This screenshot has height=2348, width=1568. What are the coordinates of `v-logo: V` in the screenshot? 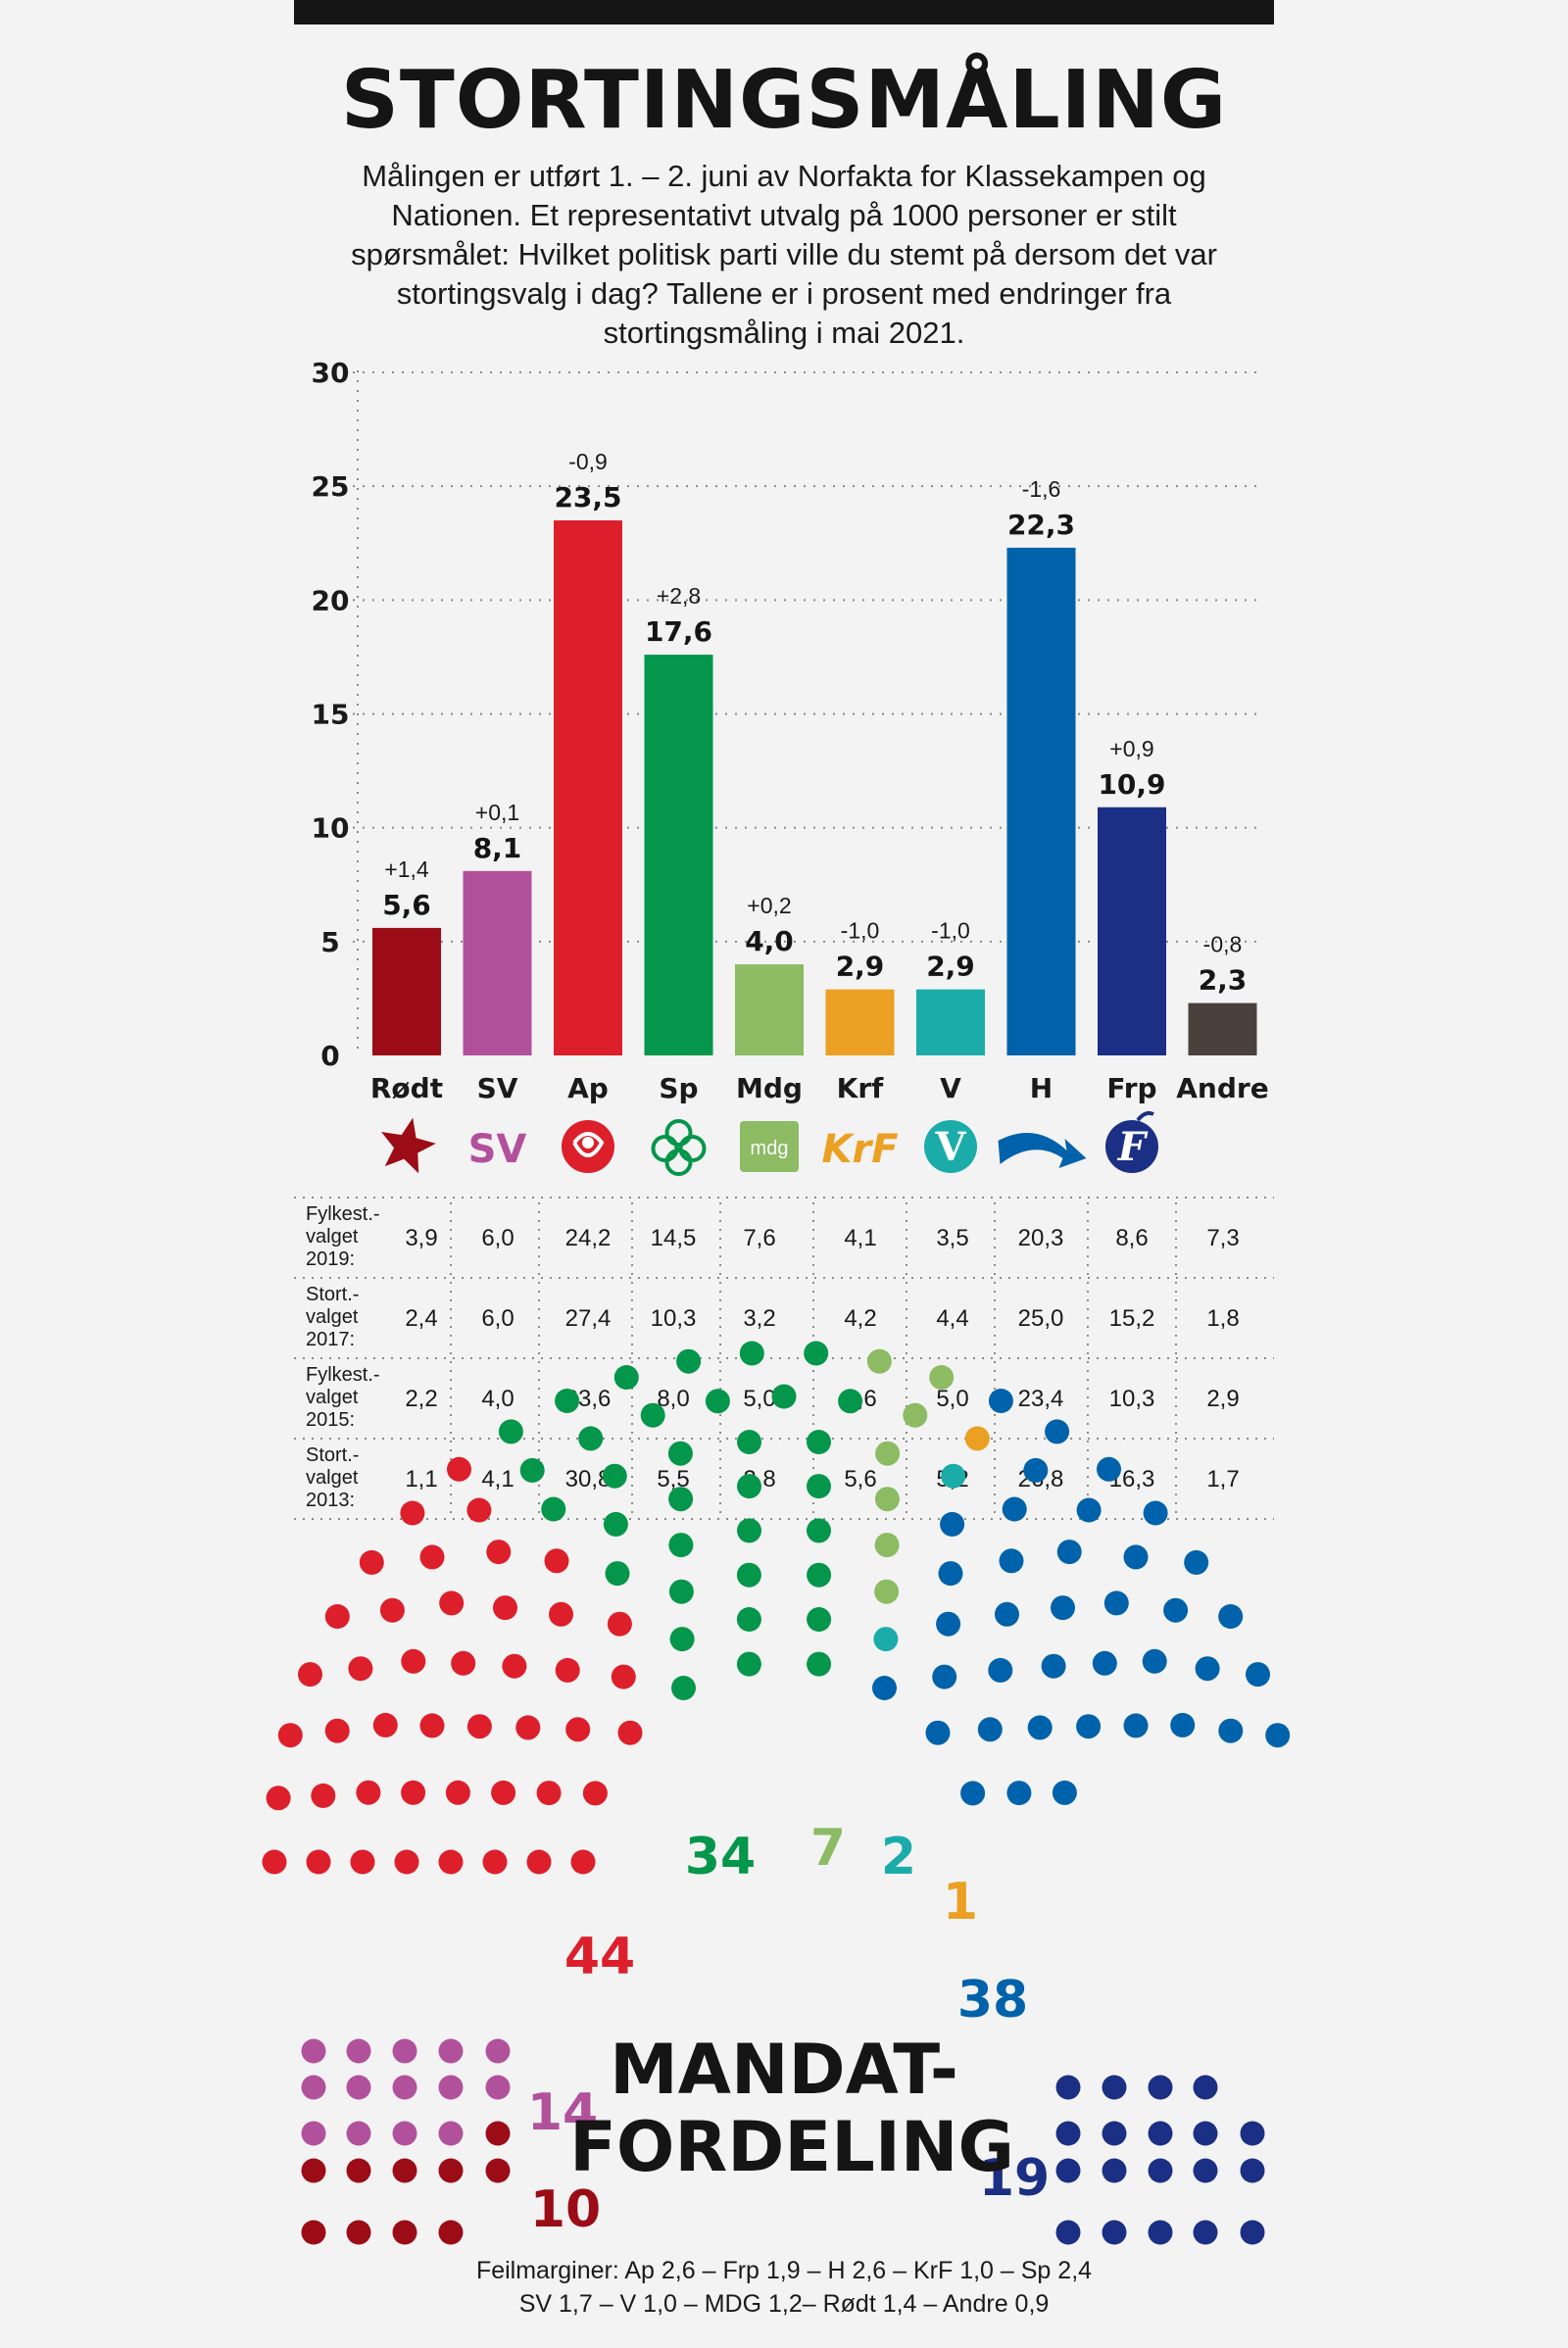 It's located at (950, 1146).